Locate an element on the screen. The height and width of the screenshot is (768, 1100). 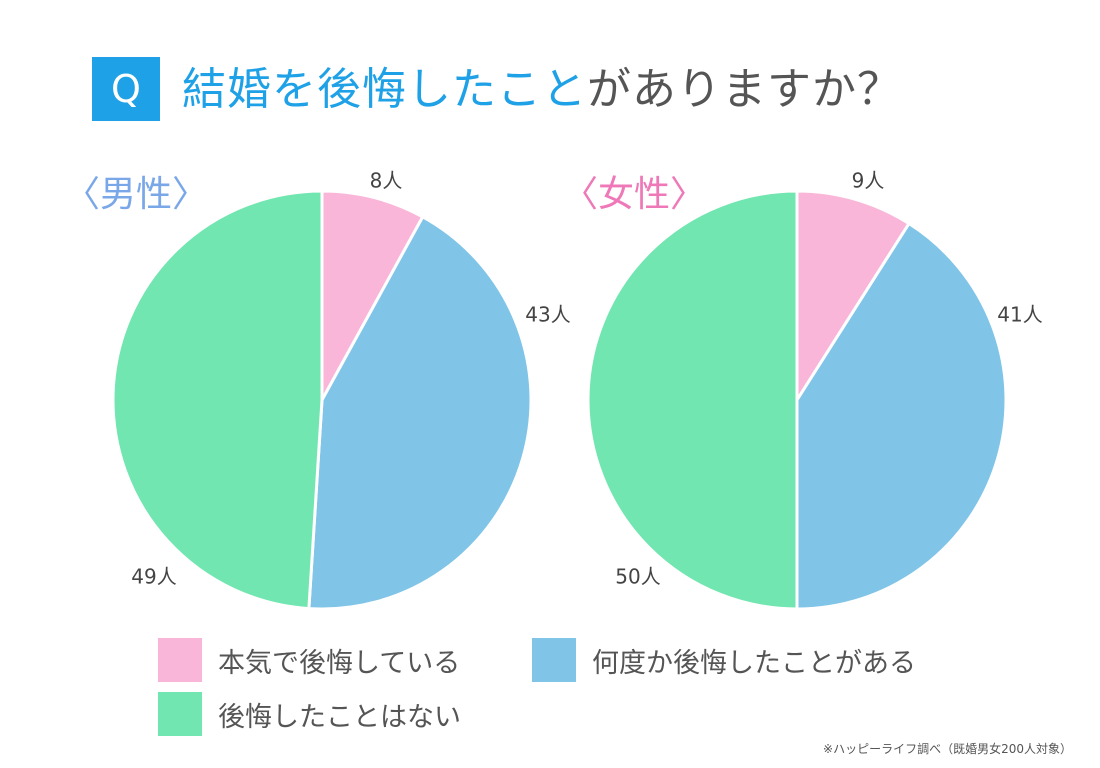
male-chart-title: 〈男性〉 is located at coordinates (136, 194).